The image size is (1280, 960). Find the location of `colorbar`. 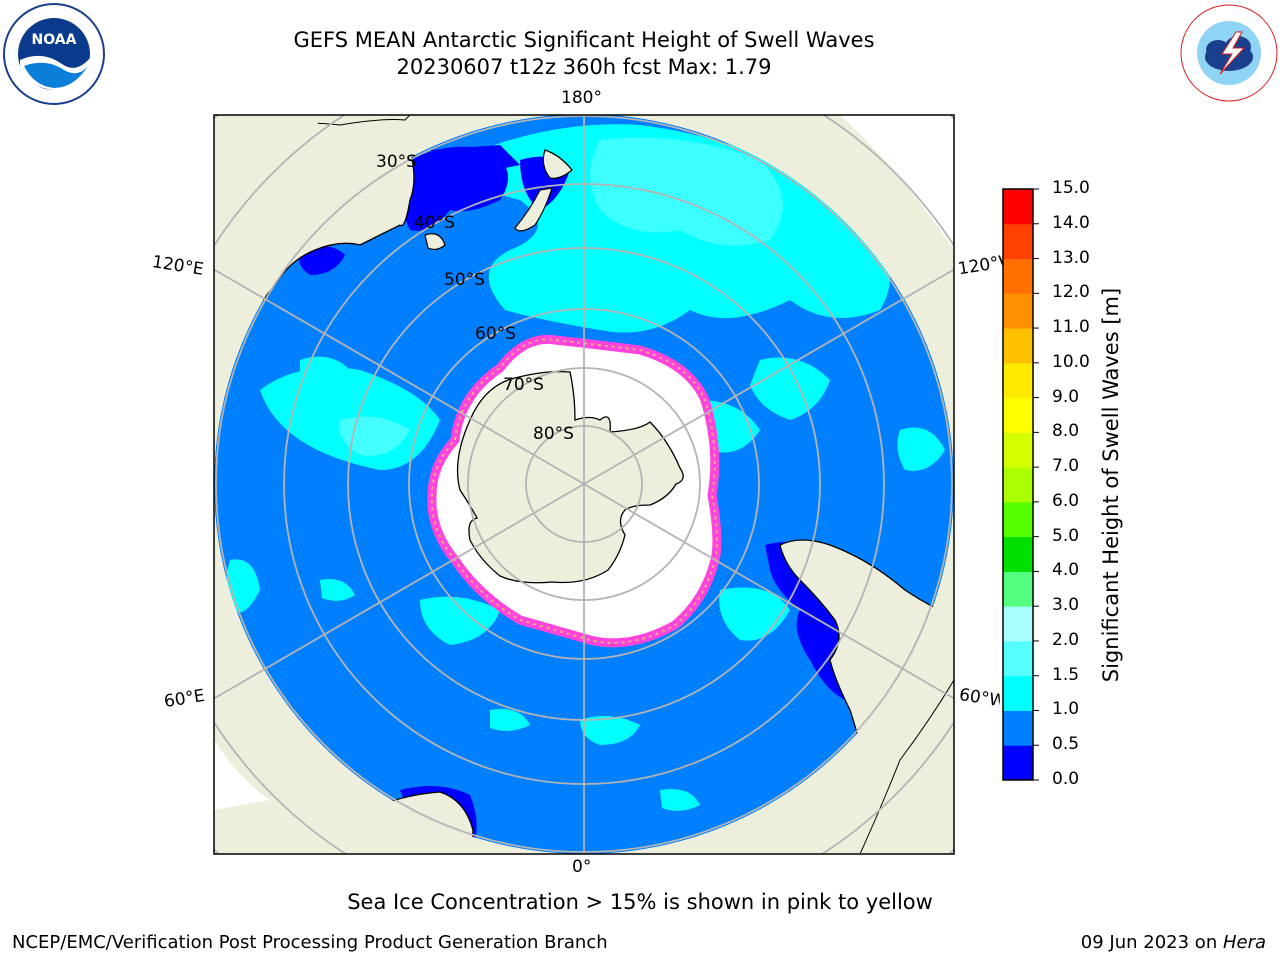

colorbar is located at coordinates (1020, 484).